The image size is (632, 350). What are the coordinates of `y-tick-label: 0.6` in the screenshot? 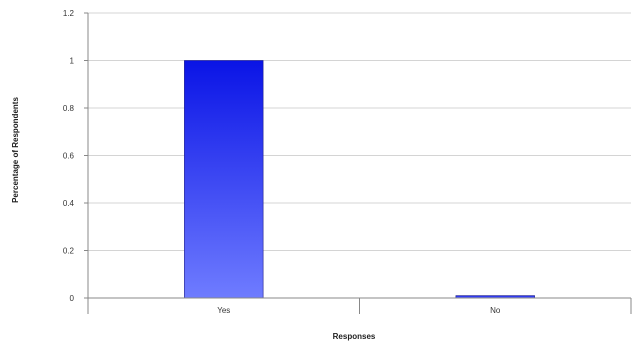 It's located at (69, 156).